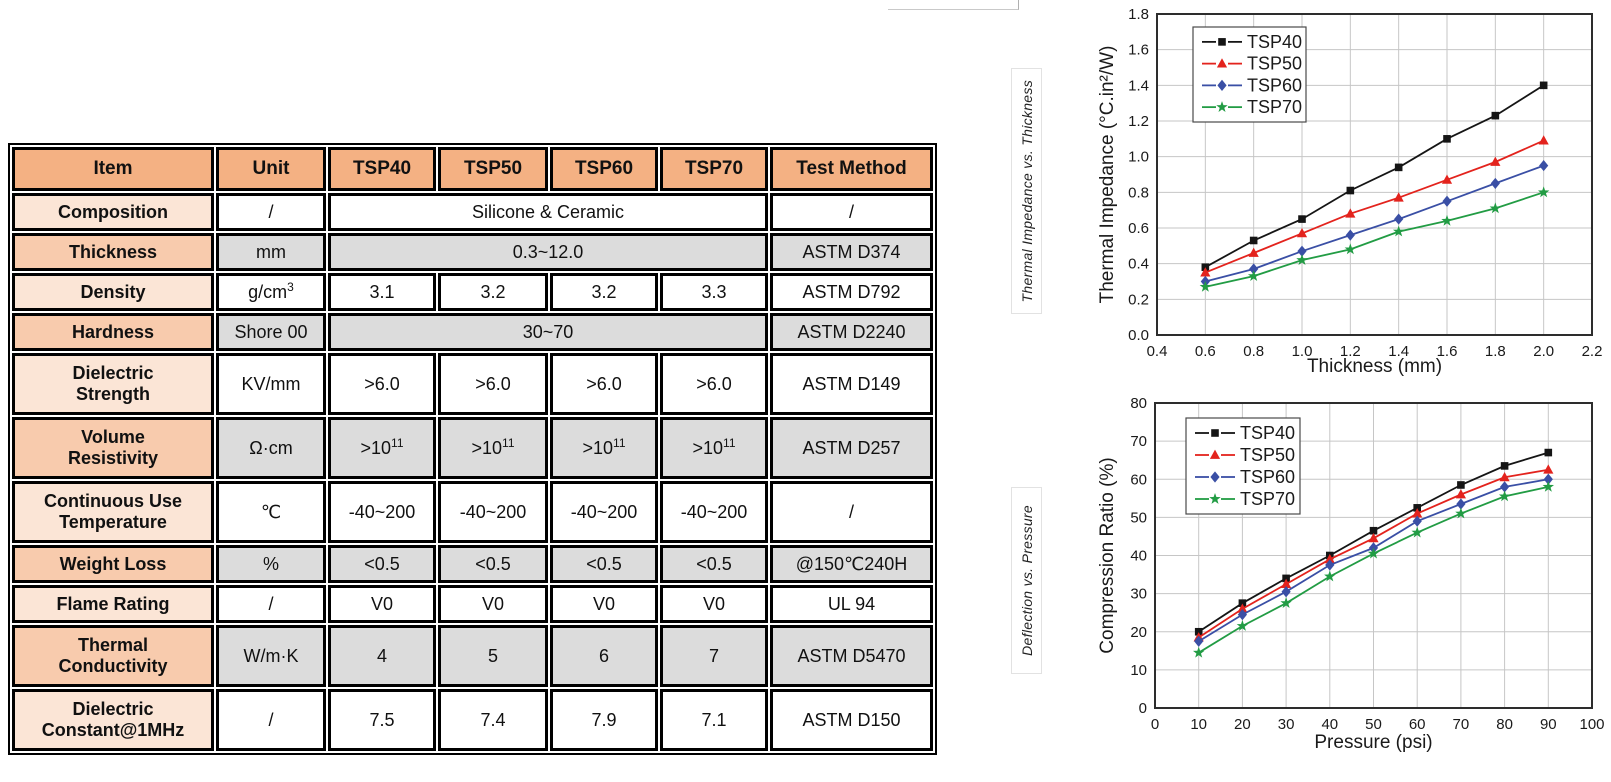 The image size is (1611, 782). I want to click on side-caption-thermal-impedance-text: Thermal Impedance vs. Thickness, so click(1026, 191).